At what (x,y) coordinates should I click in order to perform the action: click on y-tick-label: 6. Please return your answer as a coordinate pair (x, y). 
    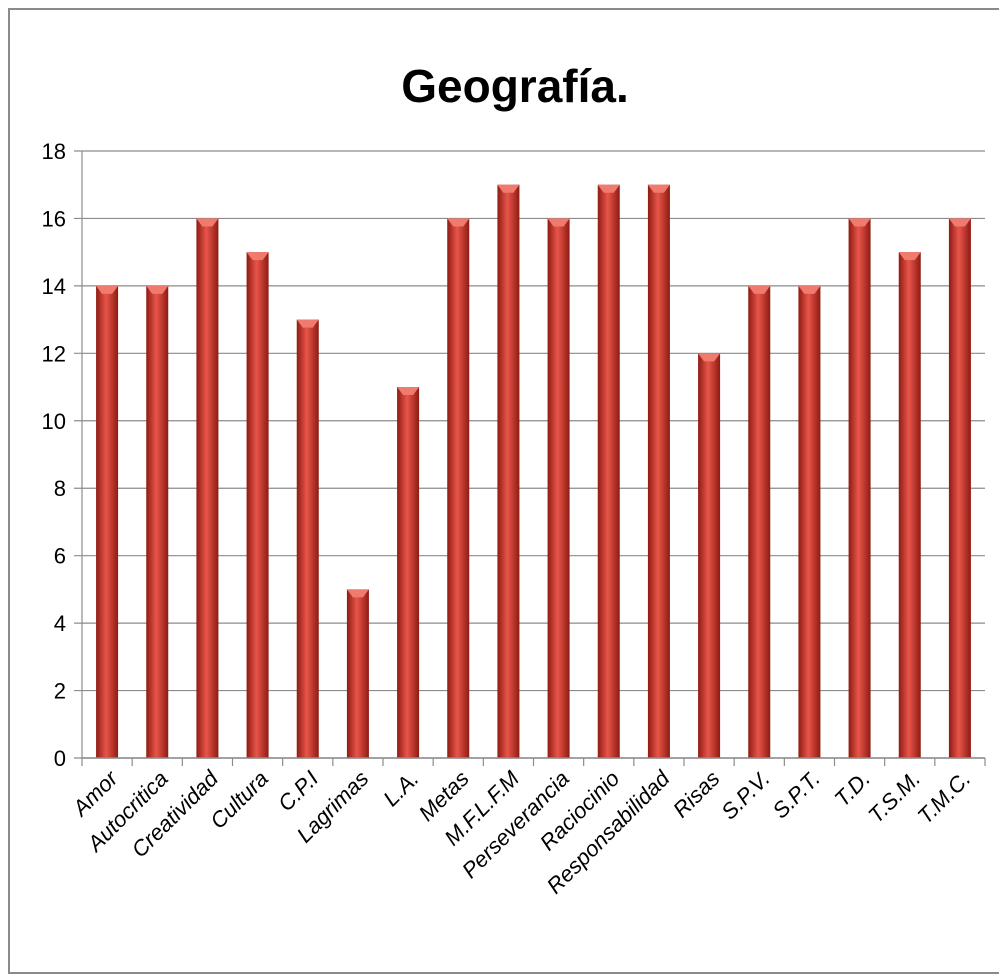
    Looking at the image, I should click on (60, 556).